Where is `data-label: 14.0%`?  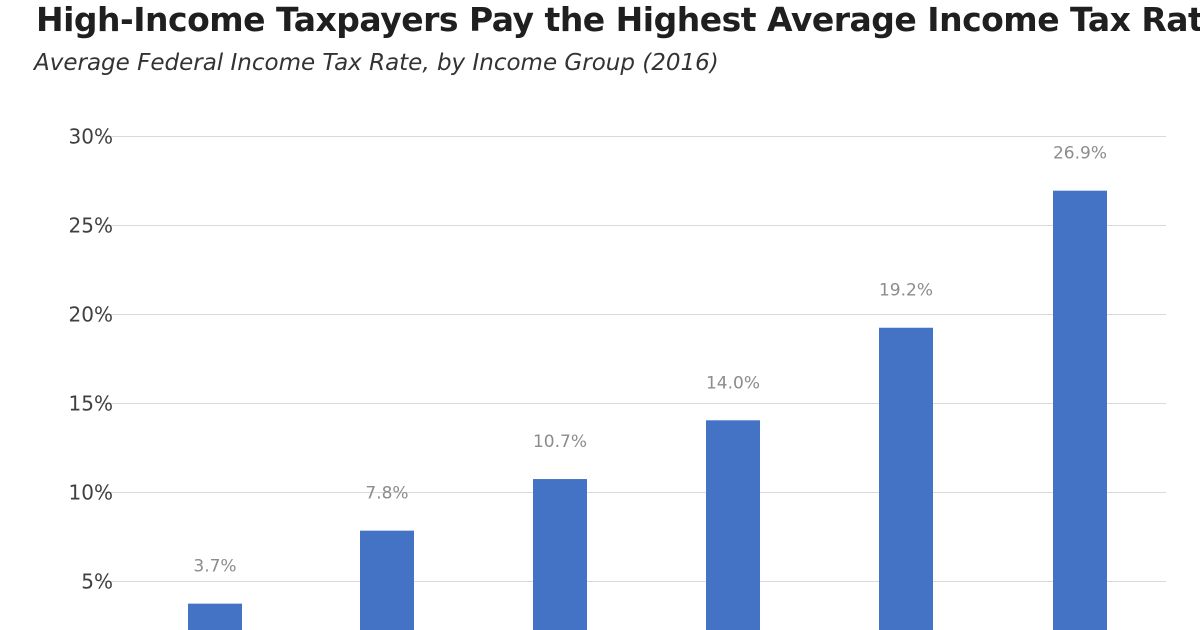 data-label: 14.0% is located at coordinates (733, 383).